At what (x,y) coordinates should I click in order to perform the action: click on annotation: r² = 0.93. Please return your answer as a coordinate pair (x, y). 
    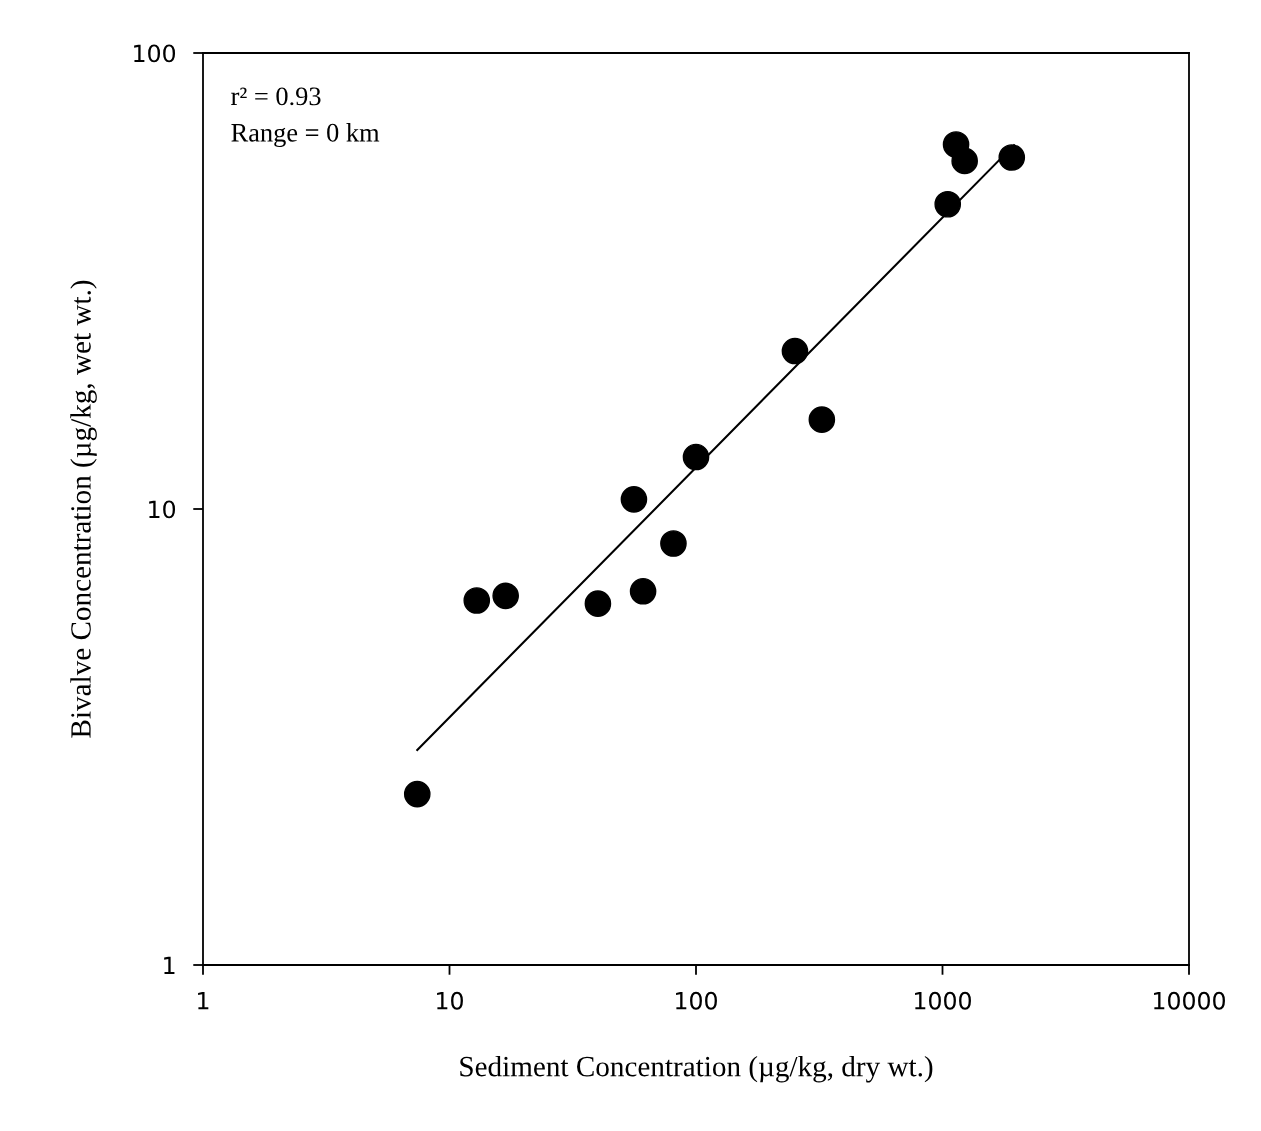
    Looking at the image, I should click on (276, 96).